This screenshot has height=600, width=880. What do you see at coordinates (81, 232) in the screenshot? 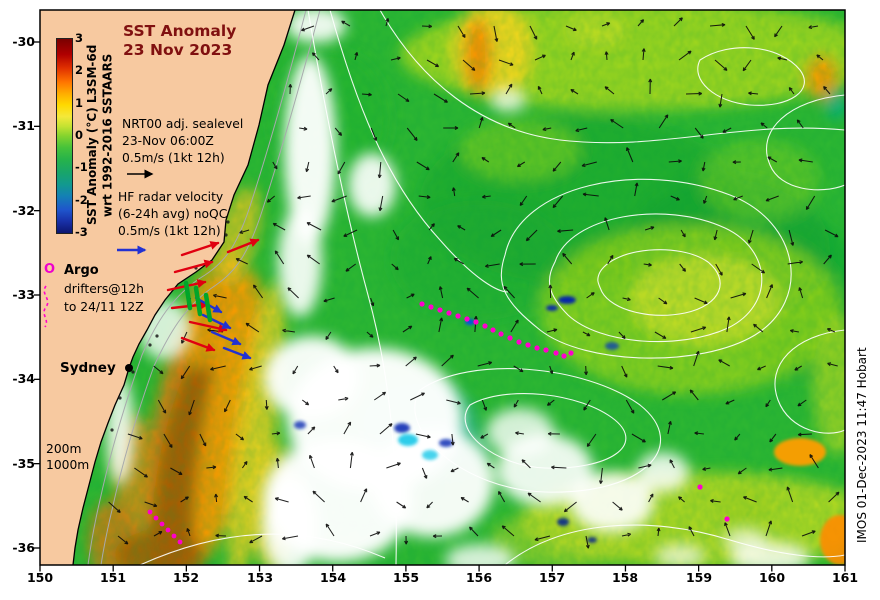
I see `colorbar-tick-label: -3` at bounding box center [81, 232].